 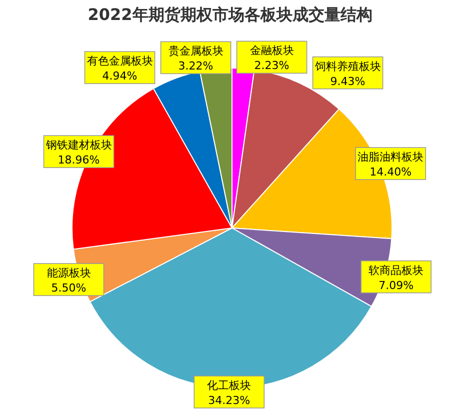 I want to click on data-label: 5.50%, so click(x=68, y=288).